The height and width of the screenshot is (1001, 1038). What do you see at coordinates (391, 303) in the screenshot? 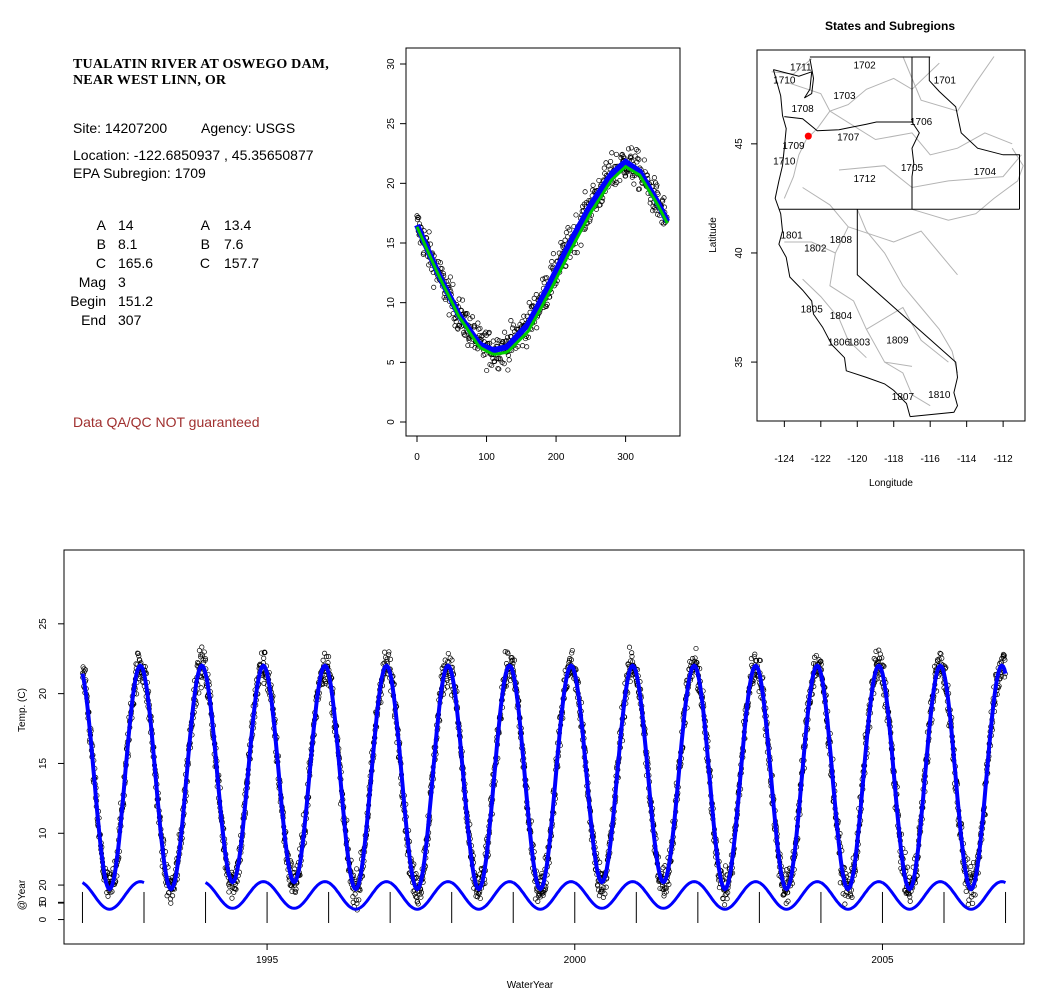
I see `y-tick-label: 10` at bounding box center [391, 303].